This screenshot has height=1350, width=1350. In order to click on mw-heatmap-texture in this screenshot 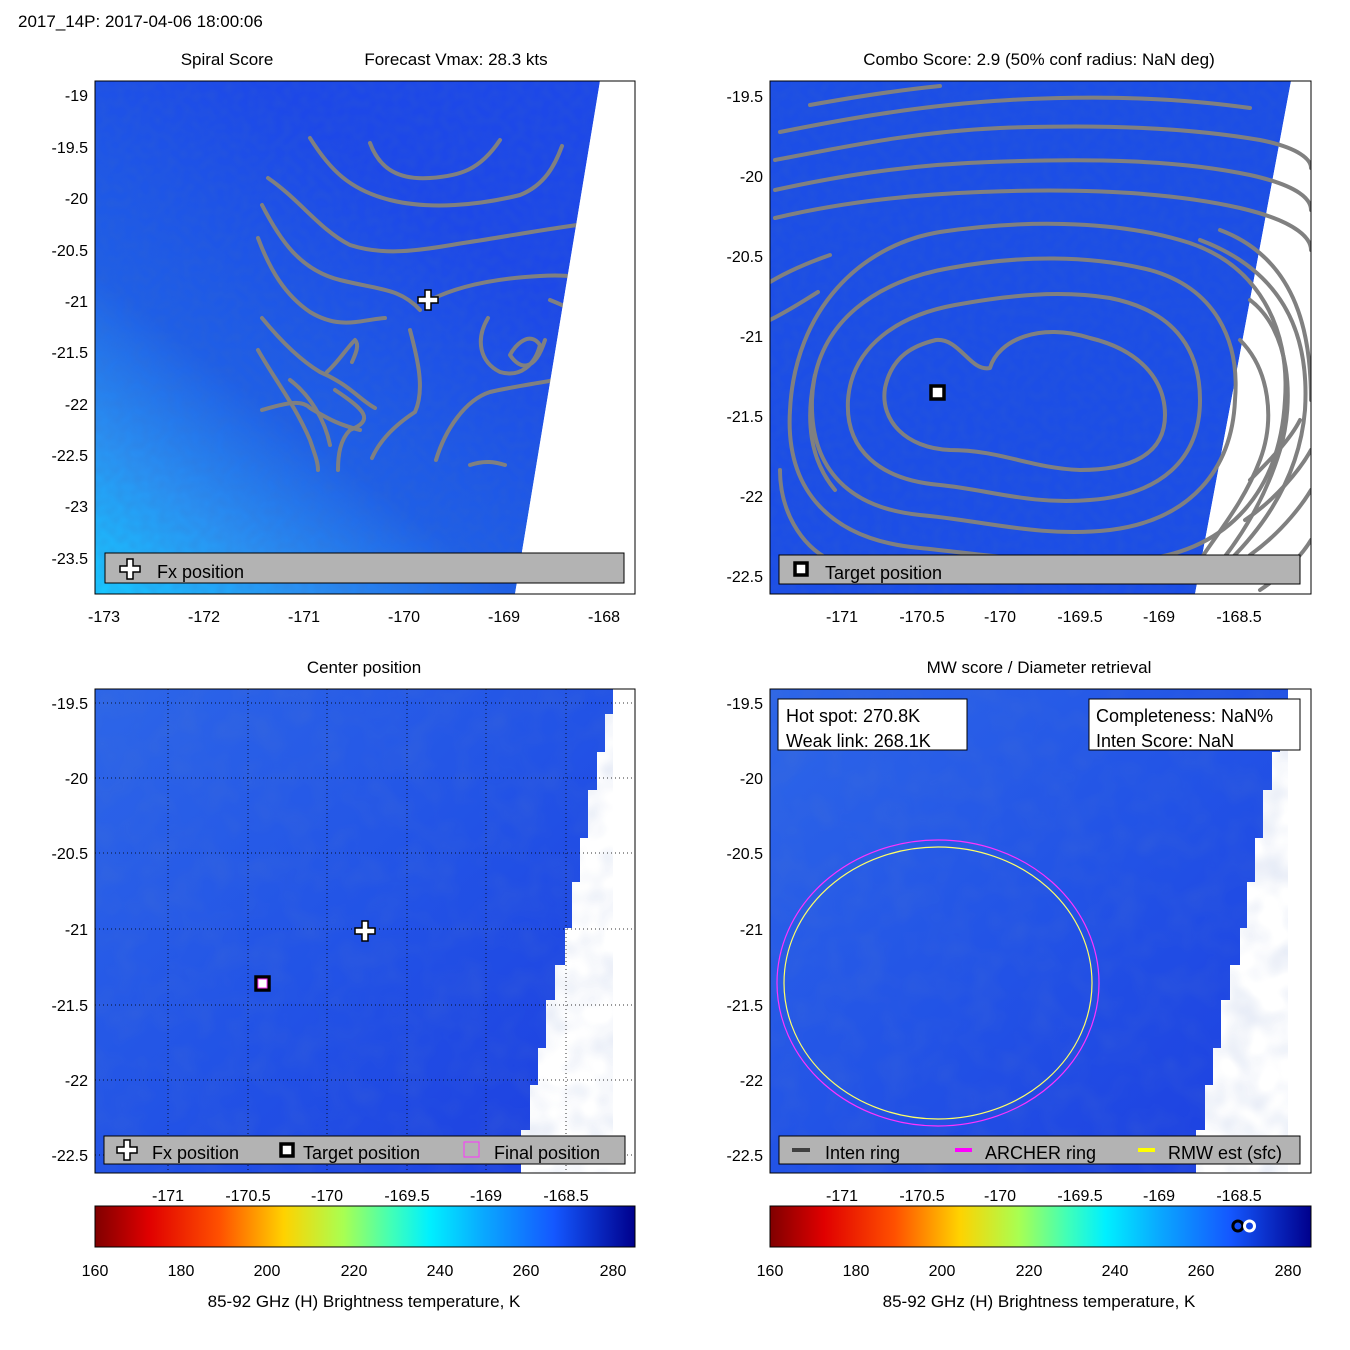, I will do `click(1029, 931)`.